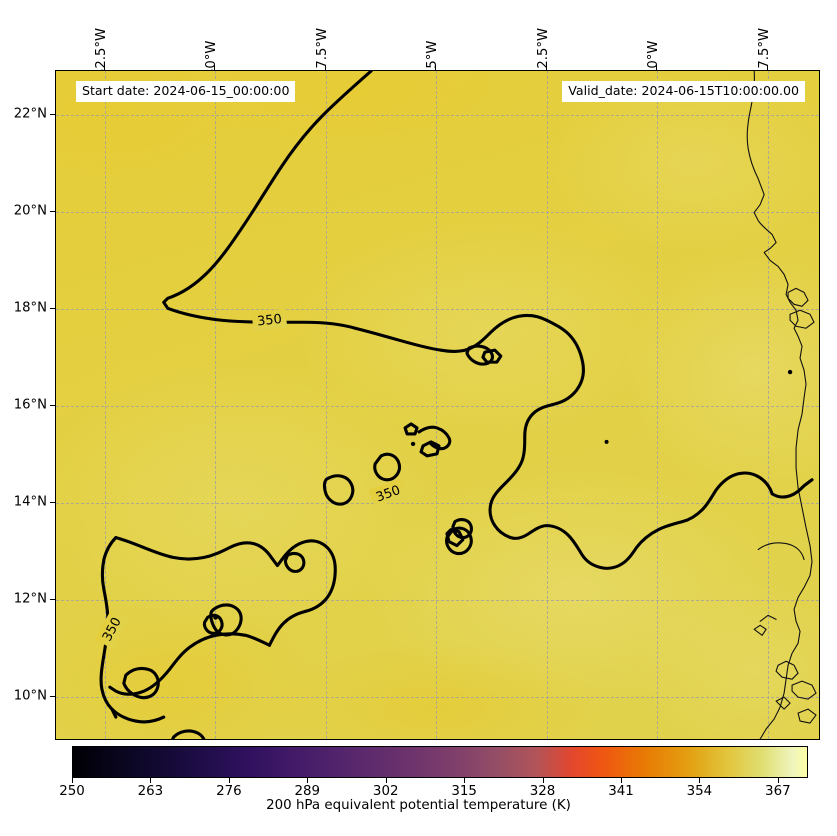  What do you see at coordinates (229, 791) in the screenshot?
I see `colorbar-tick-label: 276` at bounding box center [229, 791].